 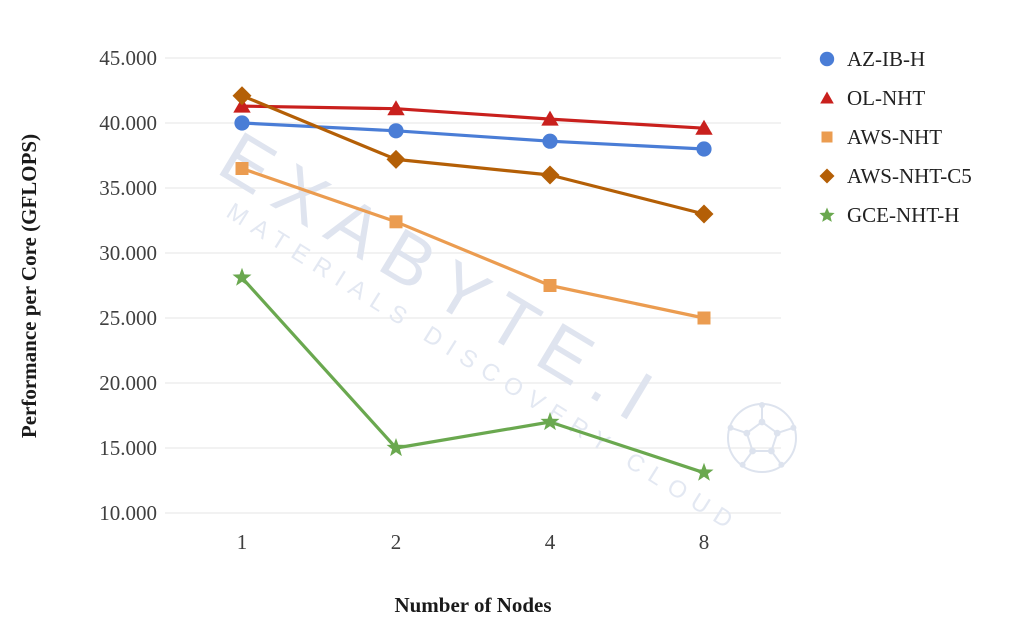 What do you see at coordinates (128, 58) in the screenshot?
I see `y-axis-tick-label: 45.000` at bounding box center [128, 58].